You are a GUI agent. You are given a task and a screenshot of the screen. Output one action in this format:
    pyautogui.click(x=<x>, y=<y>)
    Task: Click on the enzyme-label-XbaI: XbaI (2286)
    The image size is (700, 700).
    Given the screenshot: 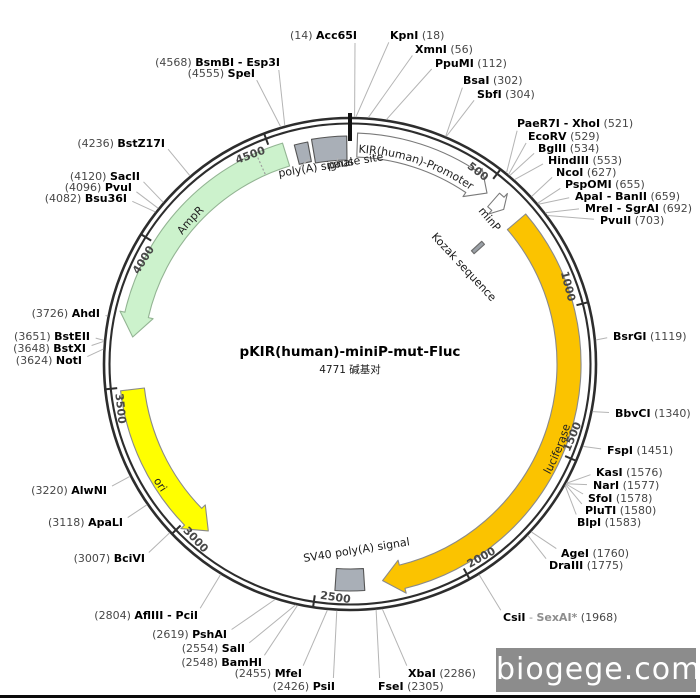 What is the action you would take?
    pyautogui.click(x=442, y=673)
    